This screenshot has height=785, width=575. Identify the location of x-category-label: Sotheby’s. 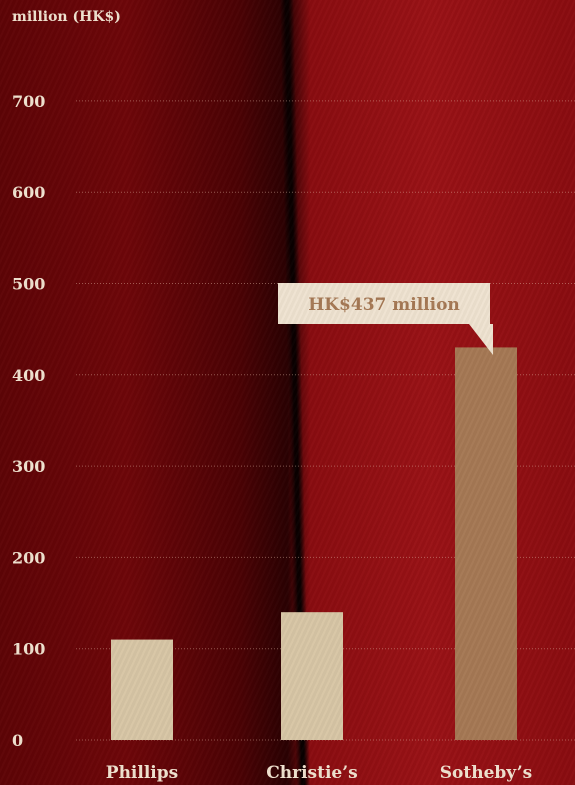
(486, 773).